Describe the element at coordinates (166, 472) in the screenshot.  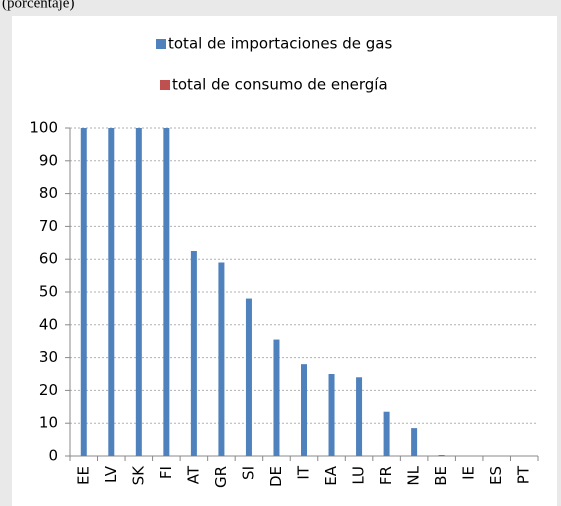
I see `x-tick-label: FI` at that location.